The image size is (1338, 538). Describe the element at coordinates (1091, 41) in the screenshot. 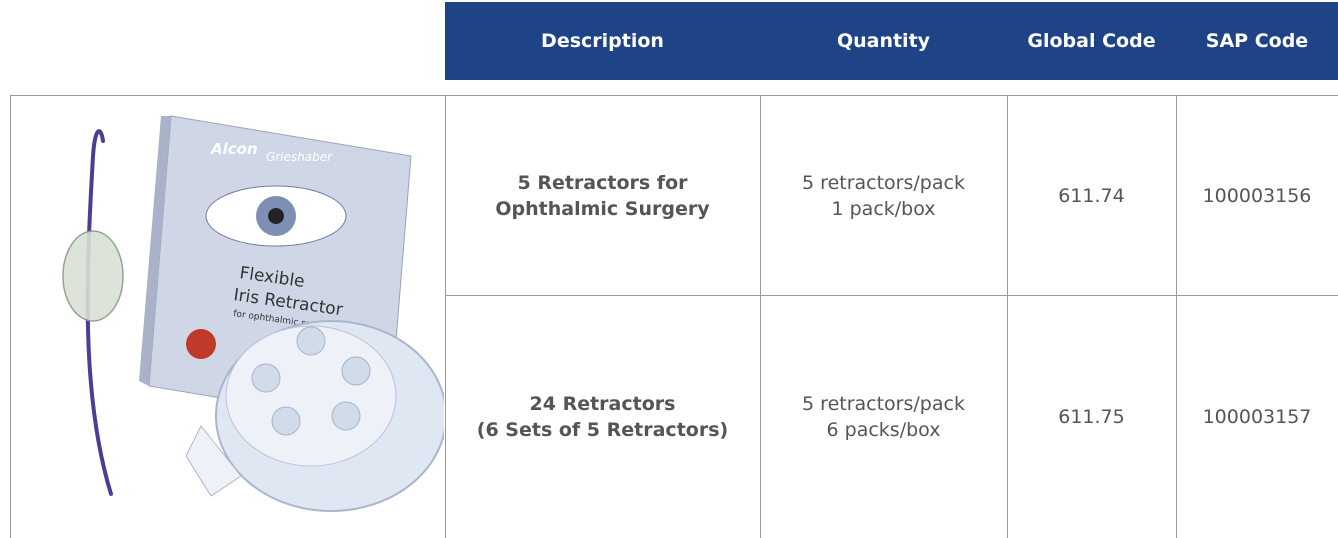

I see `header-cell: Global Code` at that location.